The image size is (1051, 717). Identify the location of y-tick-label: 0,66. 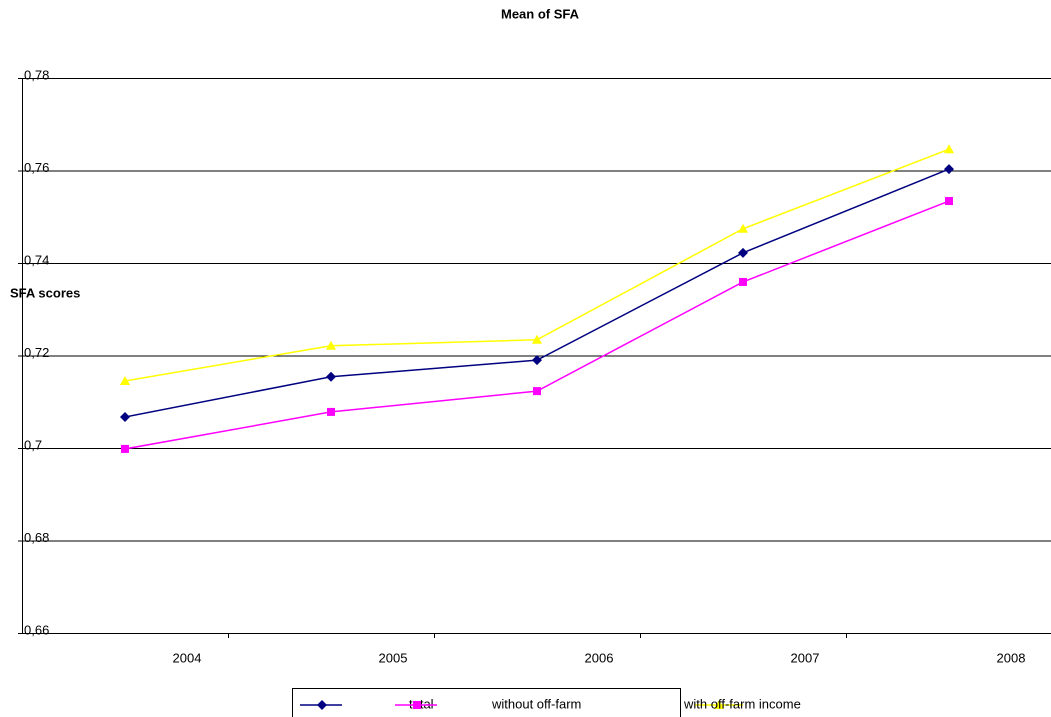
(36, 629).